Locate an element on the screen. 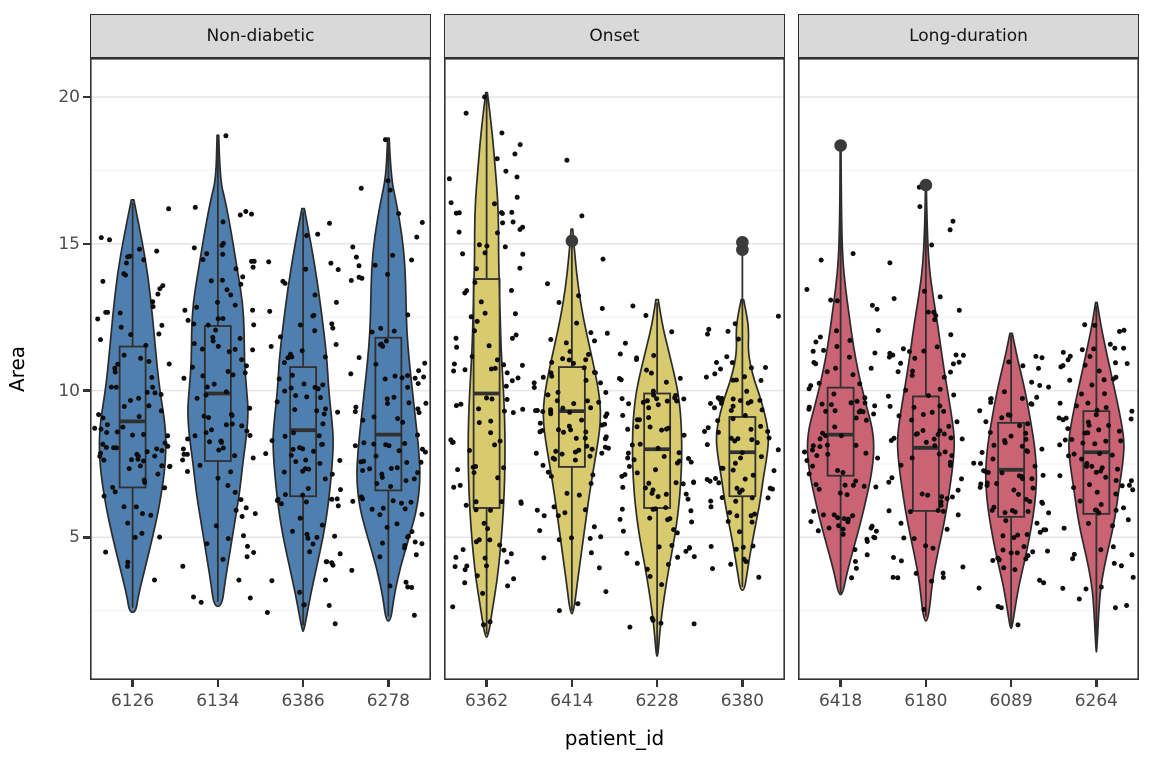  x-tick-label: 6126 is located at coordinates (132, 701).